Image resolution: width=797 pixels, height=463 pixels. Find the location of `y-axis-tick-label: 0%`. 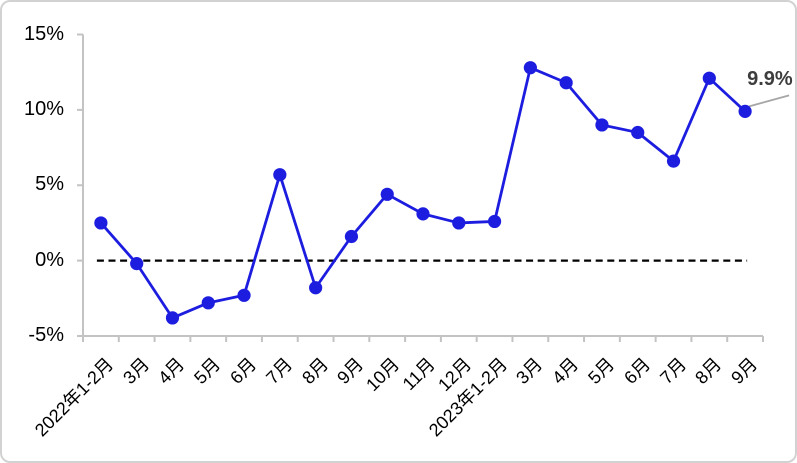

y-axis-tick-label: 0% is located at coordinates (49, 259).